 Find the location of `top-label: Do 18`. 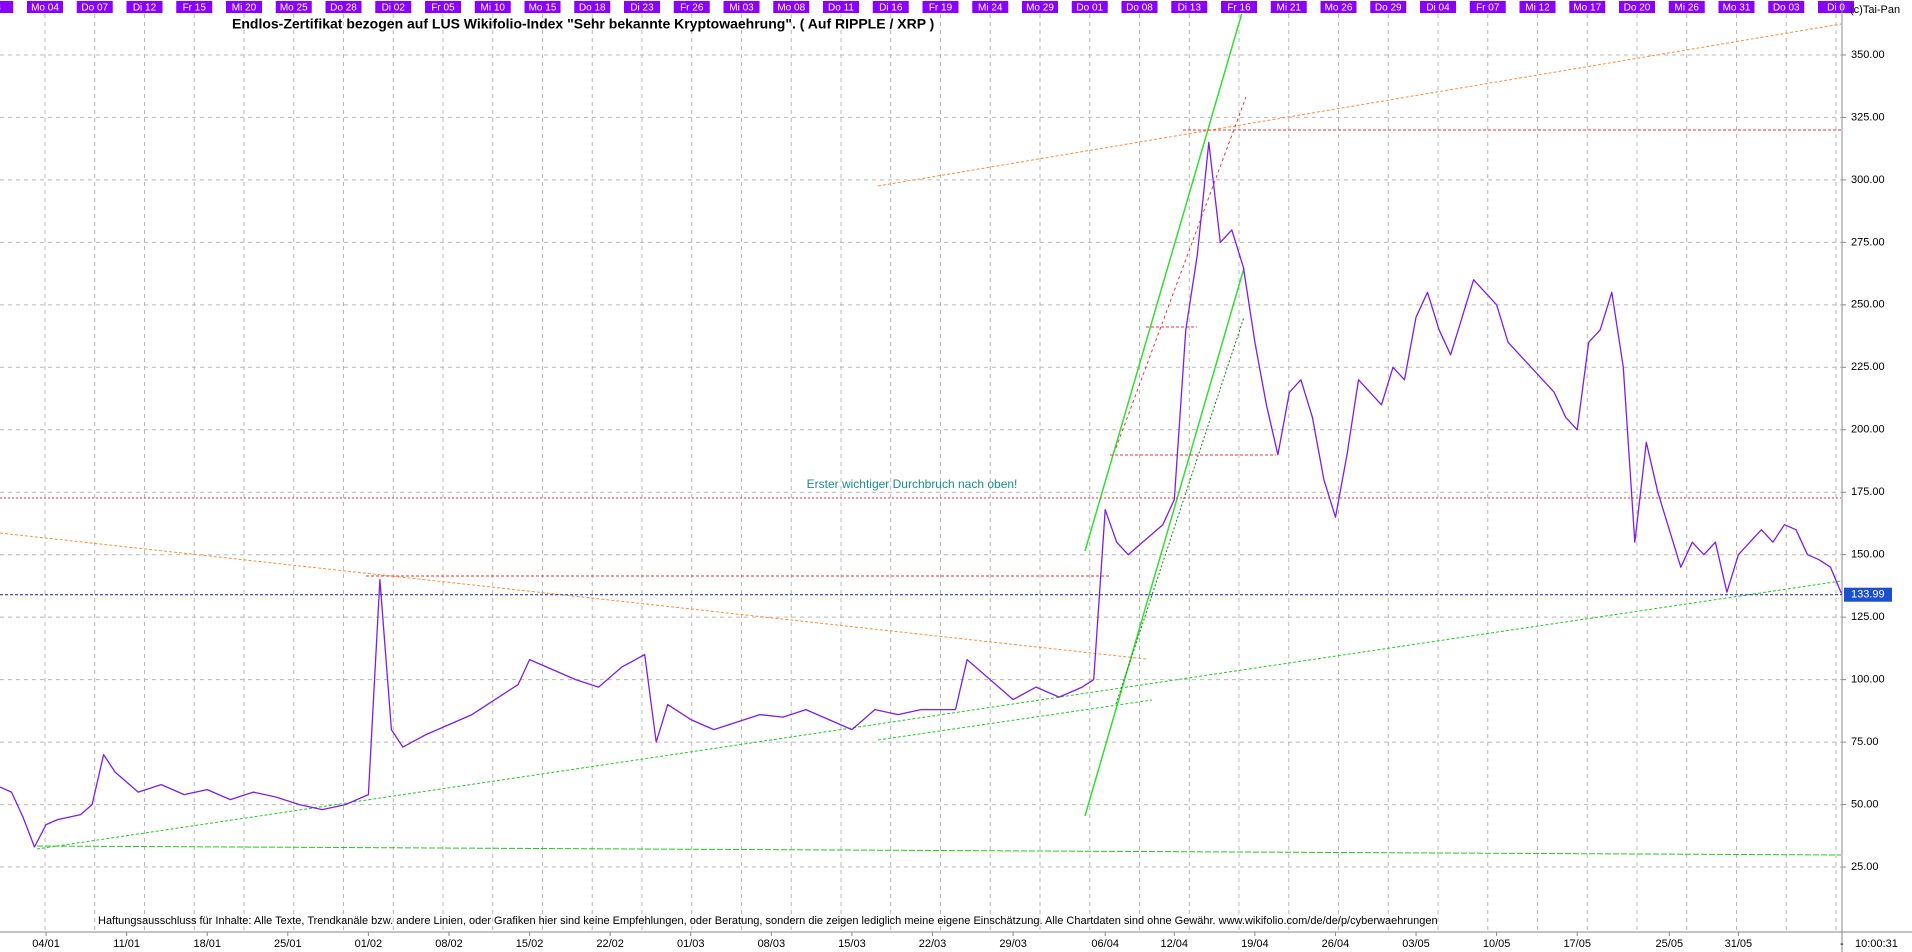

top-label: Do 18 is located at coordinates (592, 8).